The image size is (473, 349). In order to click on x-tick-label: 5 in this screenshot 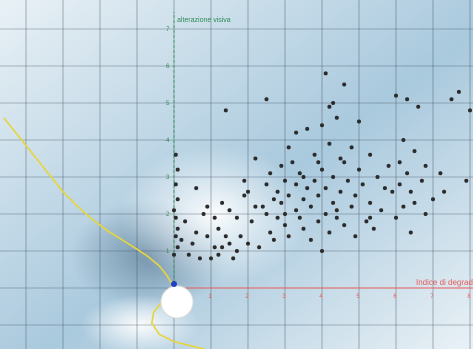, I will do `click(358, 297)`.